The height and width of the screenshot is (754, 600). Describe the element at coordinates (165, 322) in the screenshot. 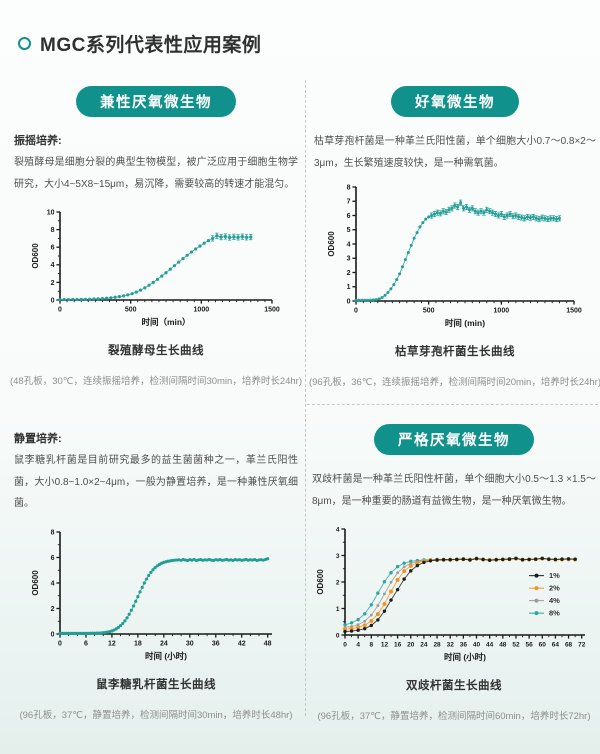

I see `svg-text: 时间（min）` at that location.